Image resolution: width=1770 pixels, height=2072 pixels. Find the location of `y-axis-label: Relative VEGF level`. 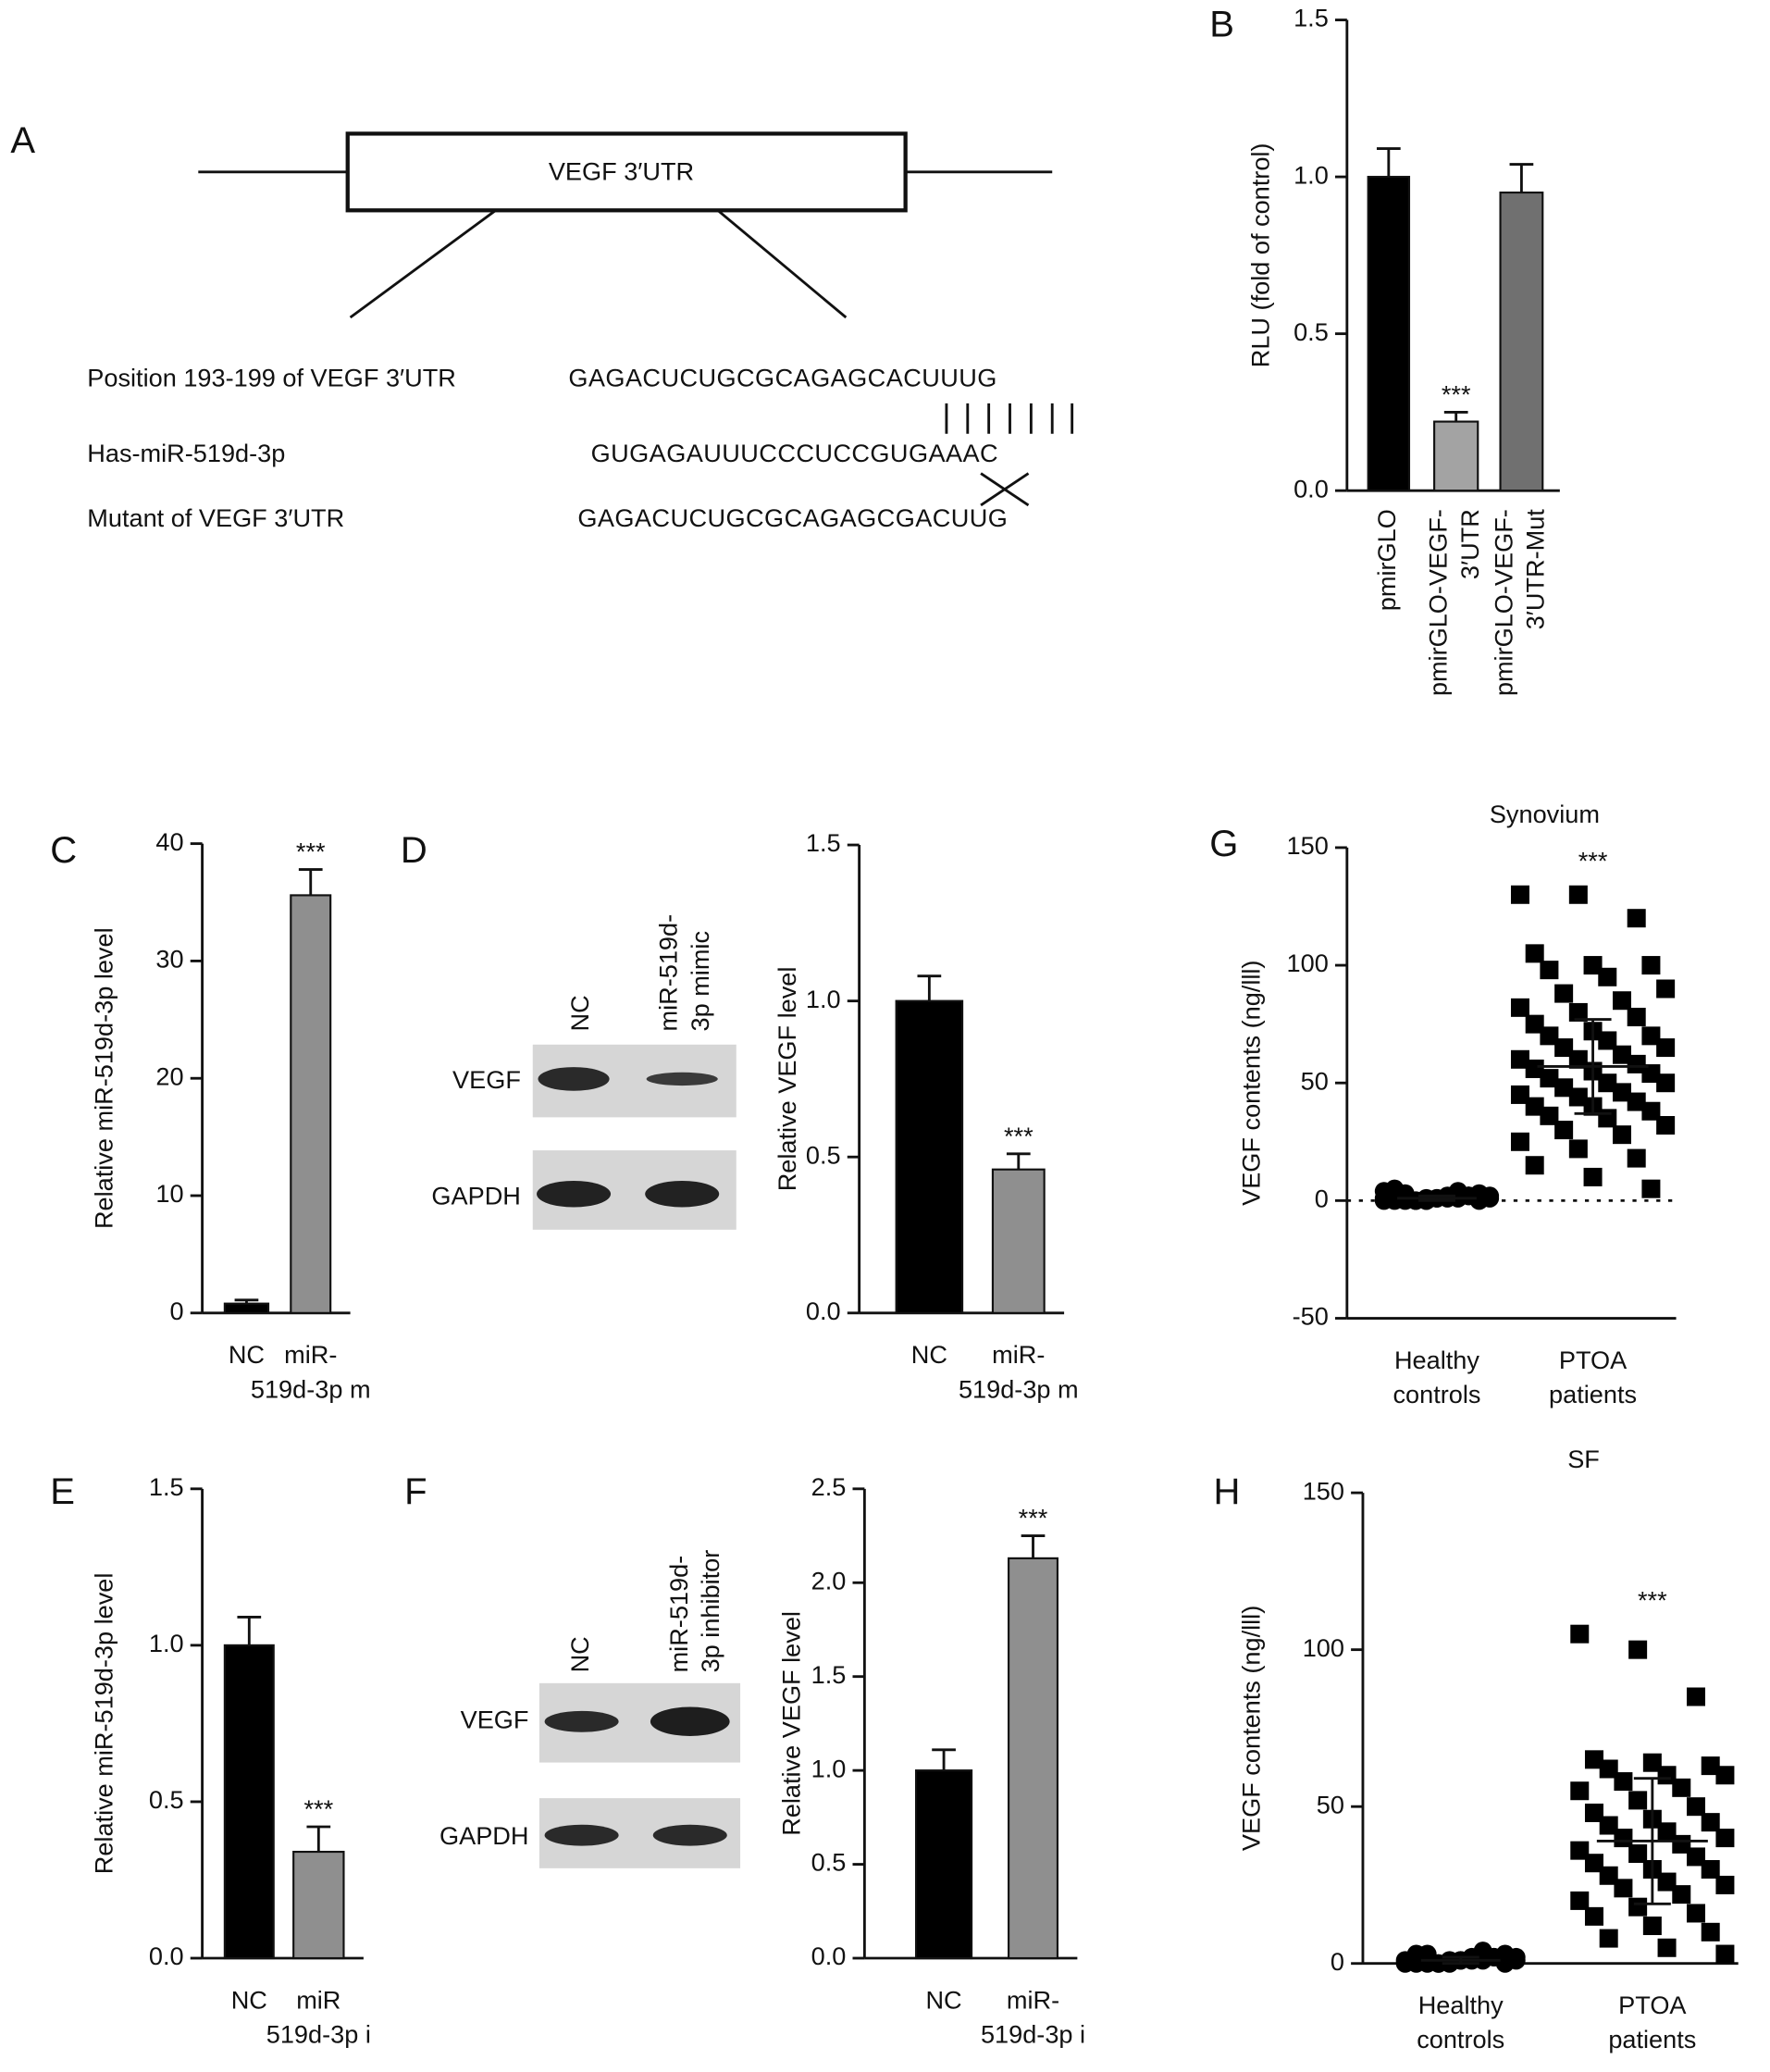

y-axis-label: Relative VEGF level is located at coordinates (787, 1079).